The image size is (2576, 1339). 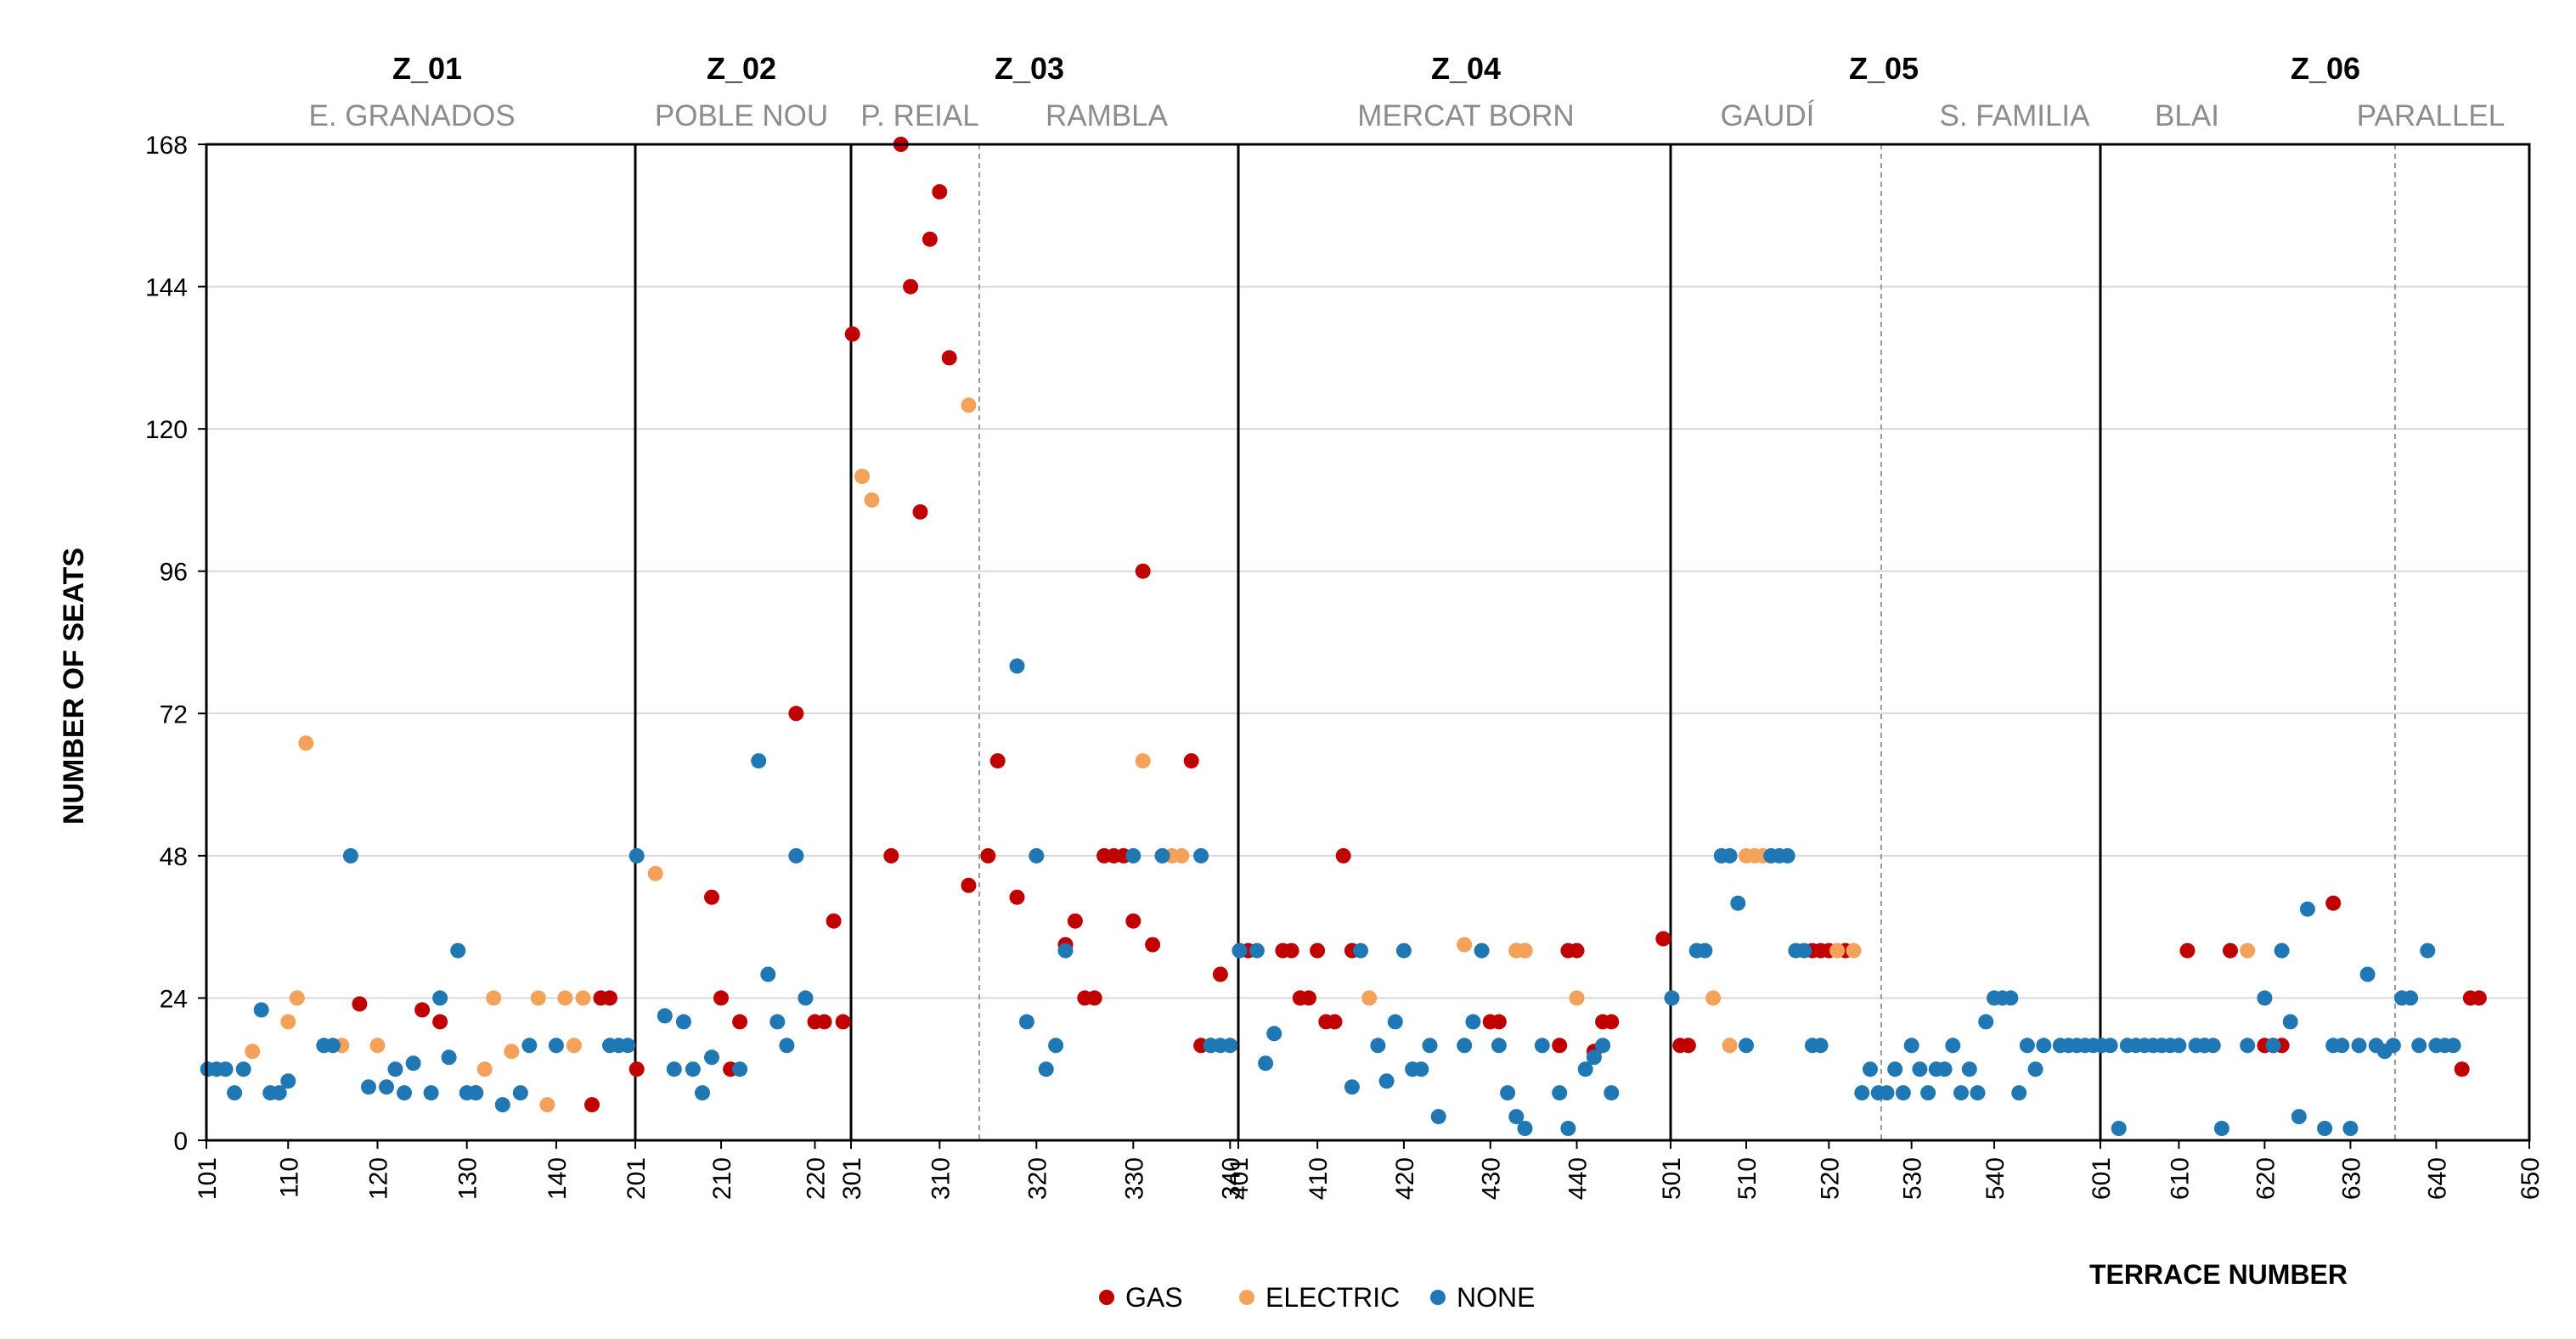 I want to click on x-tick-label: 530, so click(x=1913, y=1179).